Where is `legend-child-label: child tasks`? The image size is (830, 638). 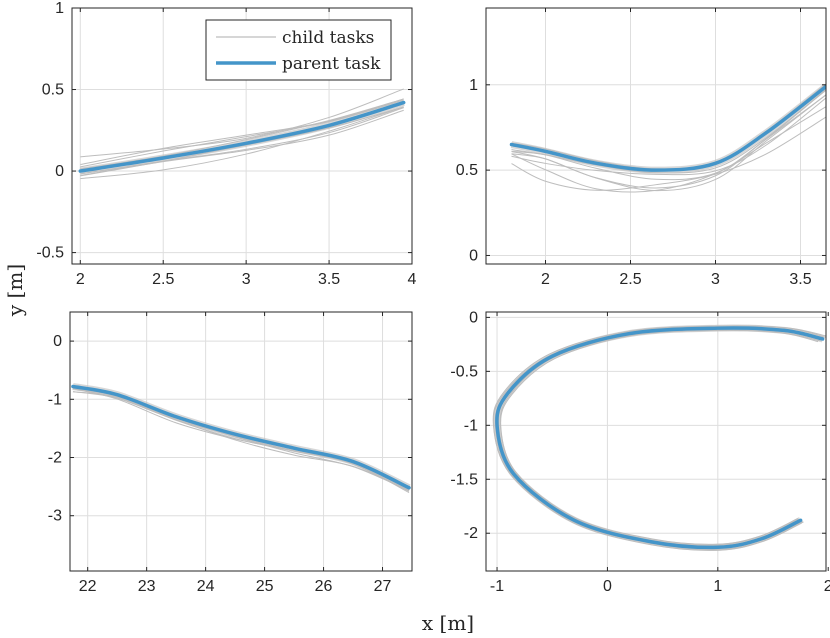 legend-child-label: child tasks is located at coordinates (328, 38).